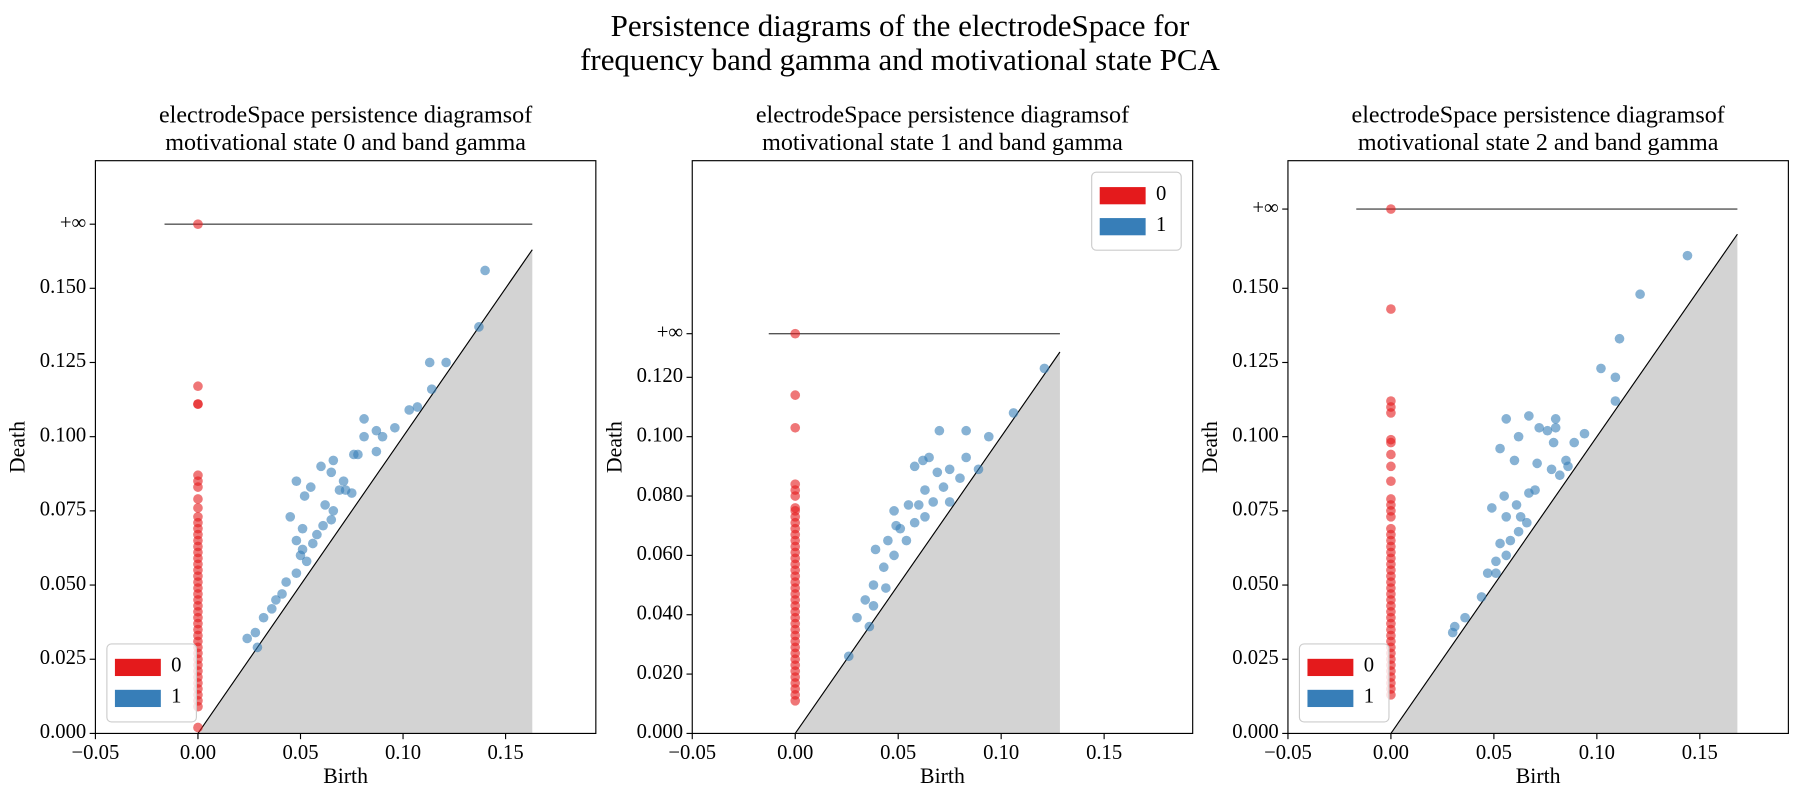 The width and height of the screenshot is (1800, 800). Describe the element at coordinates (1255, 287) in the screenshot. I see `y-tick-label: 0.150` at that location.